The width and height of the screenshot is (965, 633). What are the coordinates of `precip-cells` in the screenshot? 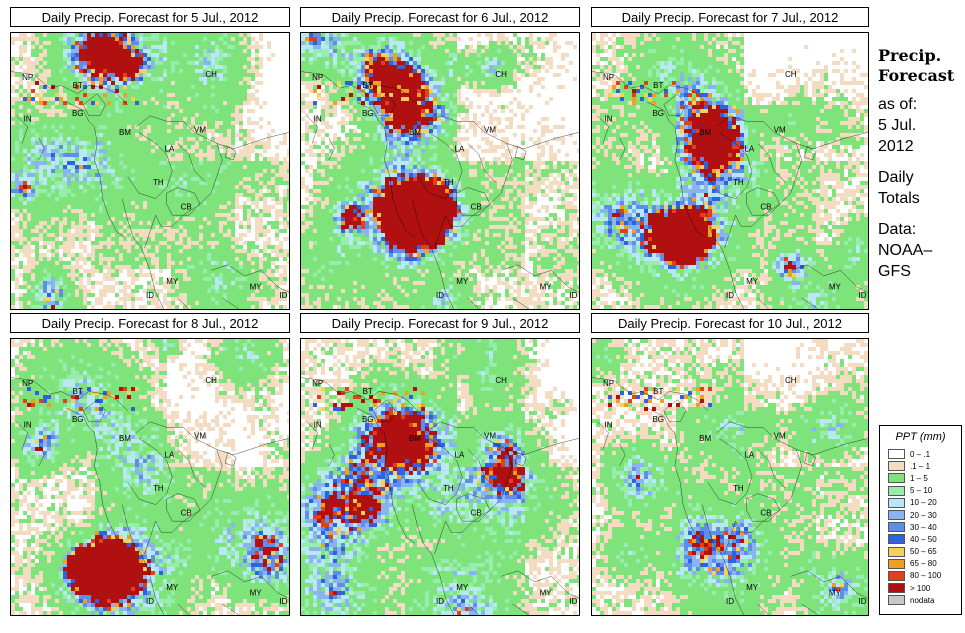 It's located at (440, 171).